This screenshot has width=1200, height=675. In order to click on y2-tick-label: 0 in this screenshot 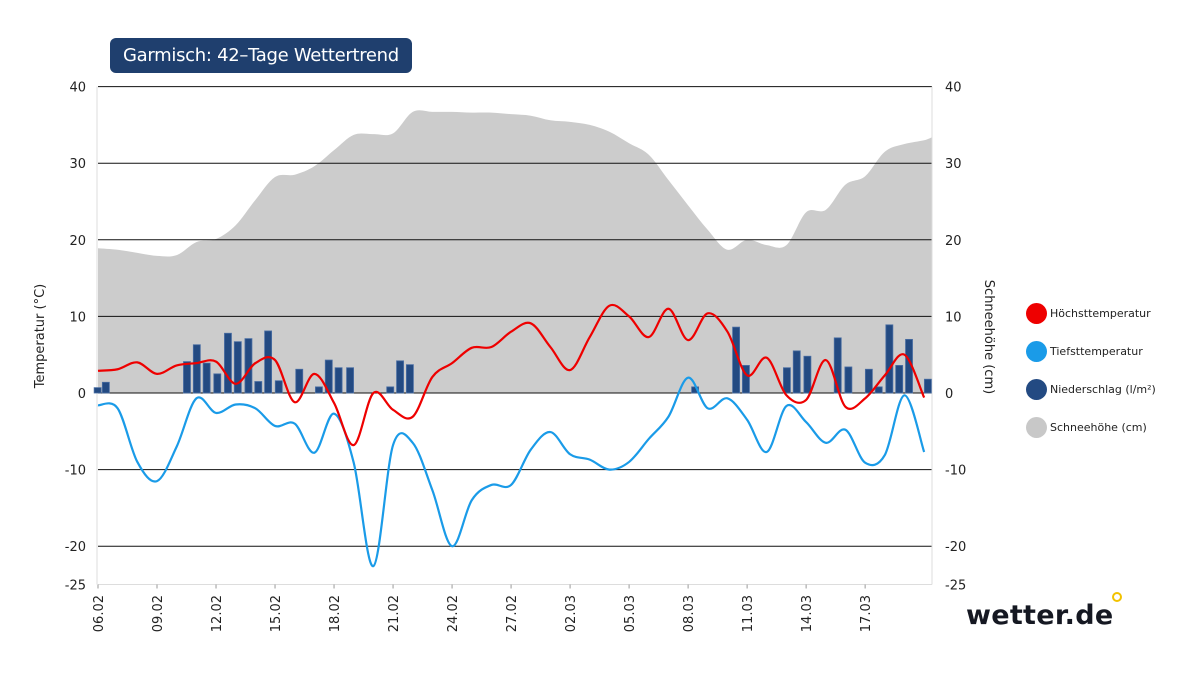, I will do `click(949, 394)`.